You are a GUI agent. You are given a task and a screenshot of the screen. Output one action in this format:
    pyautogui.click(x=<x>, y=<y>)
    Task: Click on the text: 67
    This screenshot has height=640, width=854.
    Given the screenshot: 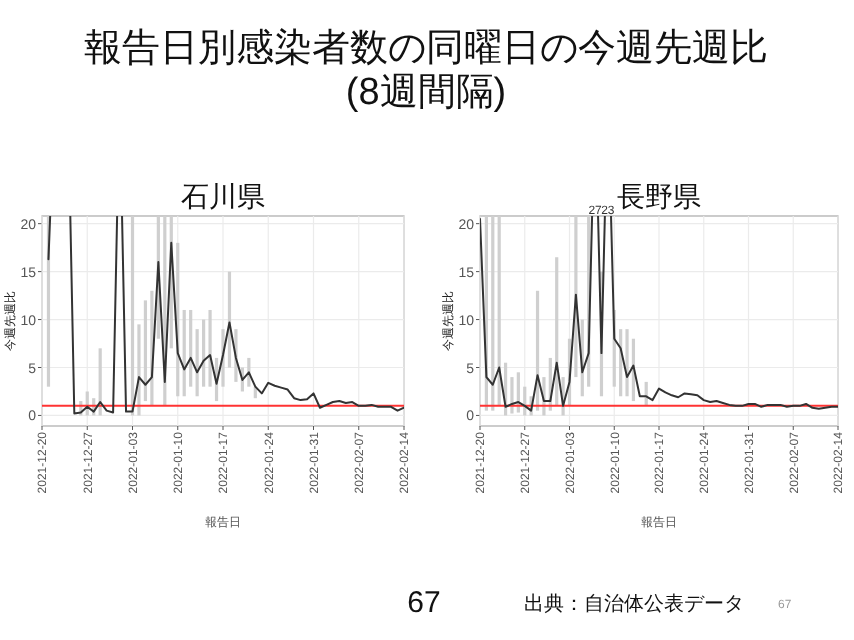 What is the action you would take?
    pyautogui.click(x=424, y=603)
    